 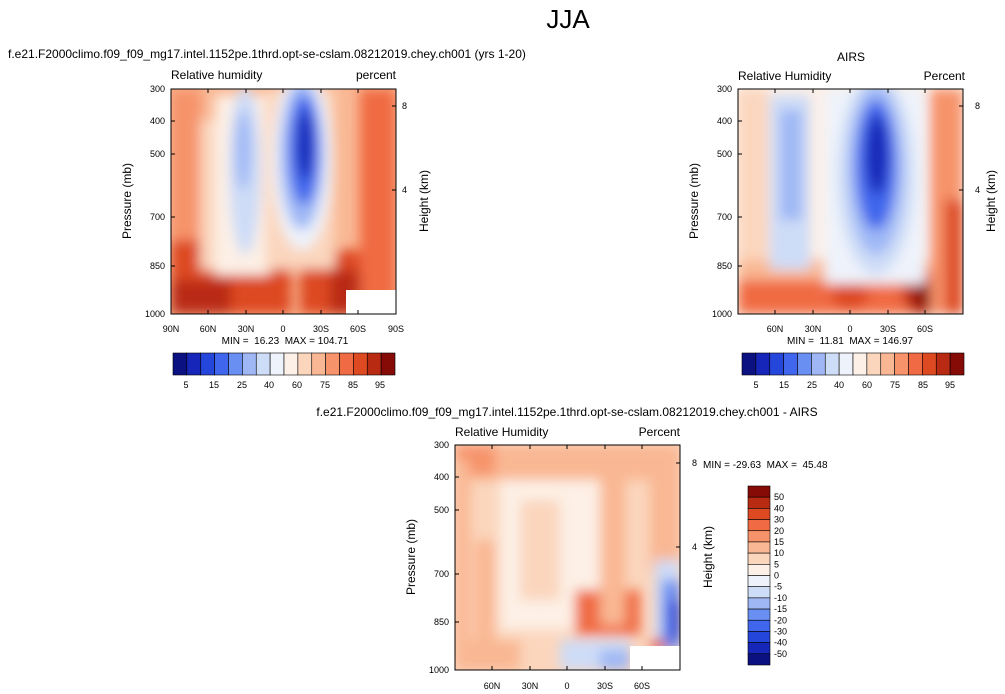 What do you see at coordinates (779, 520) in the screenshot?
I see `colorbar-label: 30` at bounding box center [779, 520].